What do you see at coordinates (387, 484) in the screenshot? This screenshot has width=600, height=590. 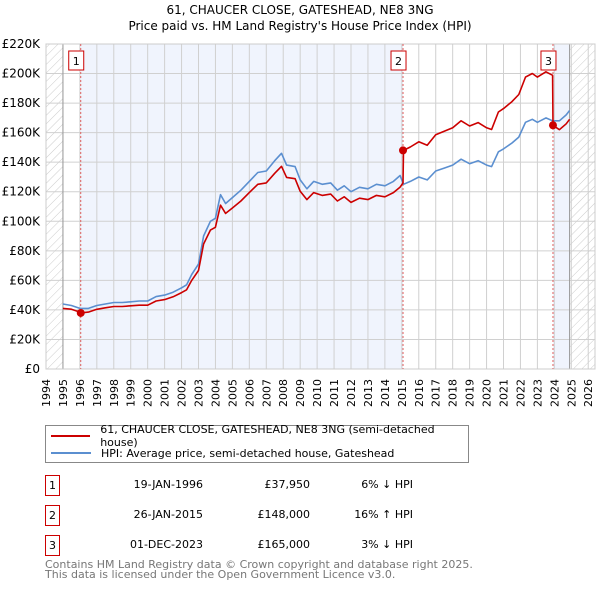 I see `transaction-hpi-diff: 6% ↓ HPI` at bounding box center [387, 484].